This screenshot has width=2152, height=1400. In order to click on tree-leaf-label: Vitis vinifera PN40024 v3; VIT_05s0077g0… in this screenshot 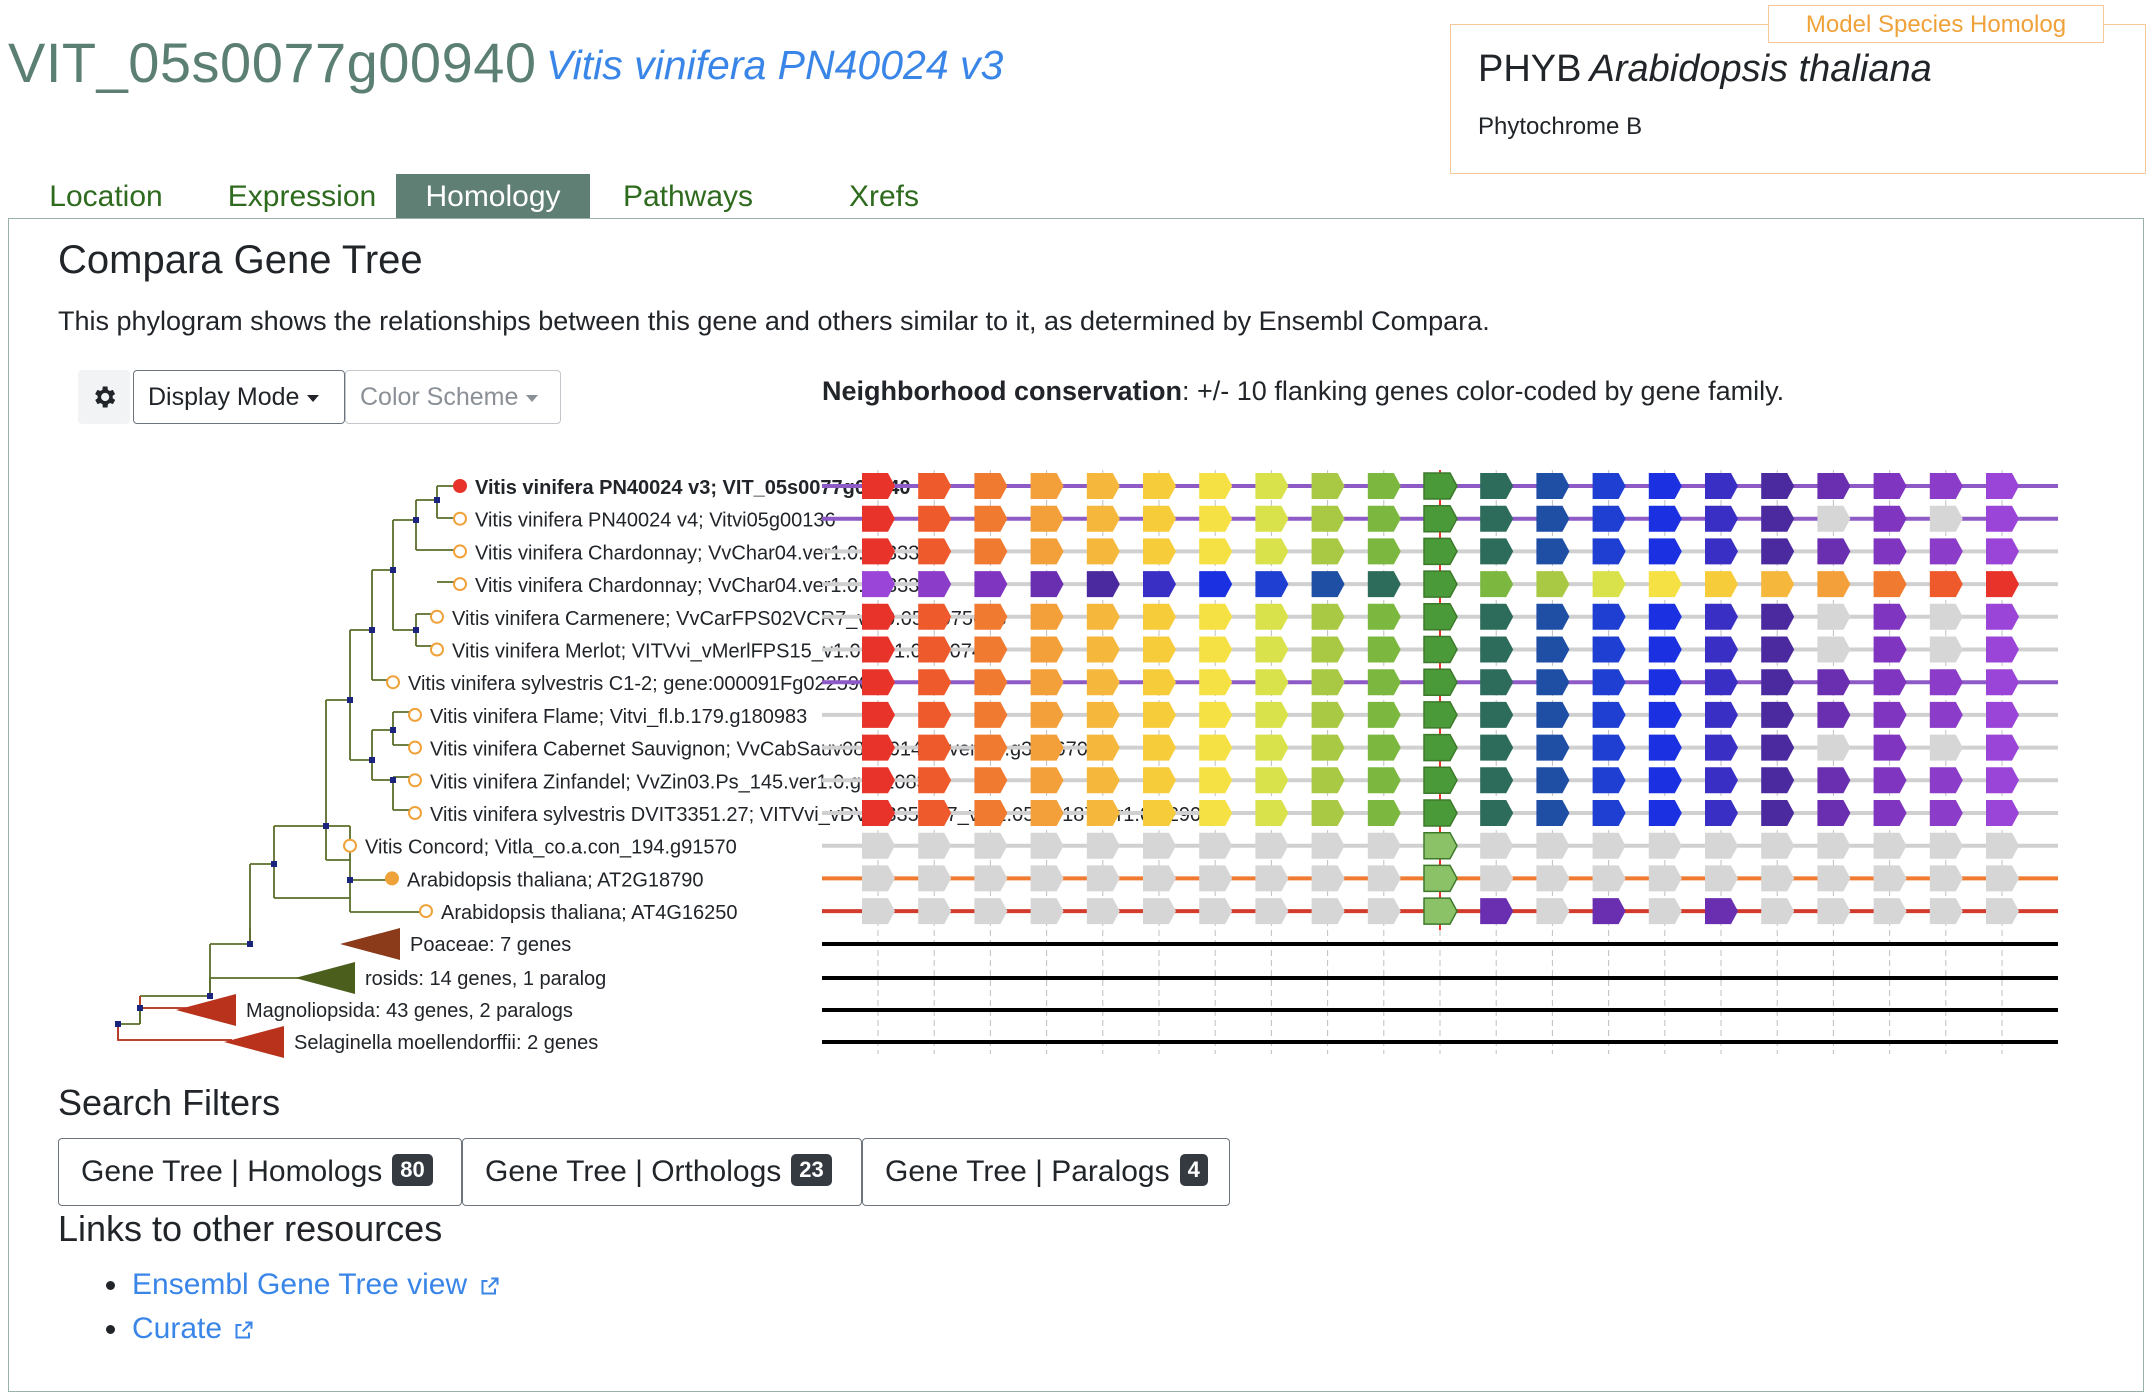, I will do `click(692, 488)`.